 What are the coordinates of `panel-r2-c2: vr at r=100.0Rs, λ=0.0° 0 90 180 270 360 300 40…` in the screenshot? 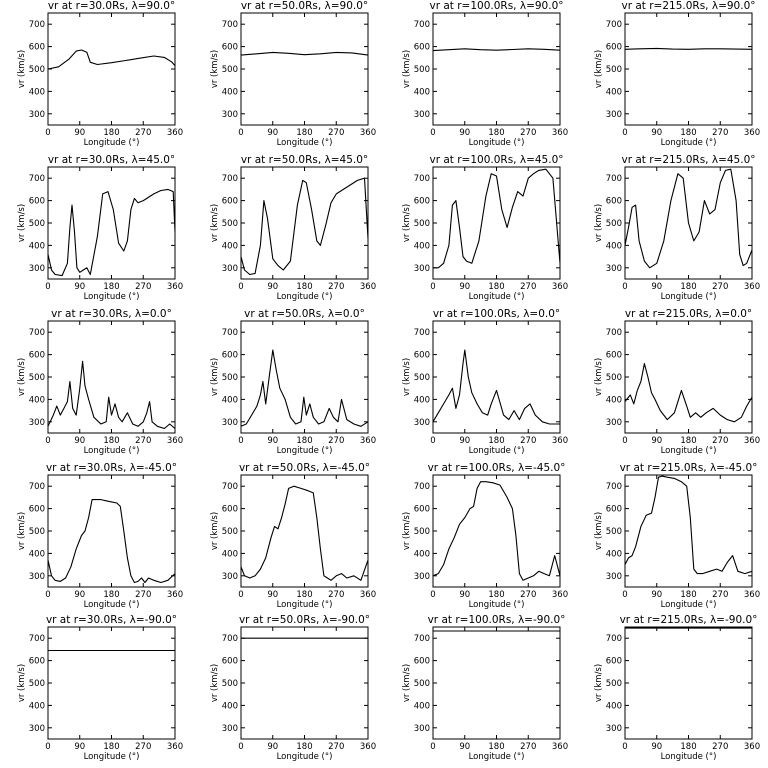 It's located at (485, 382).